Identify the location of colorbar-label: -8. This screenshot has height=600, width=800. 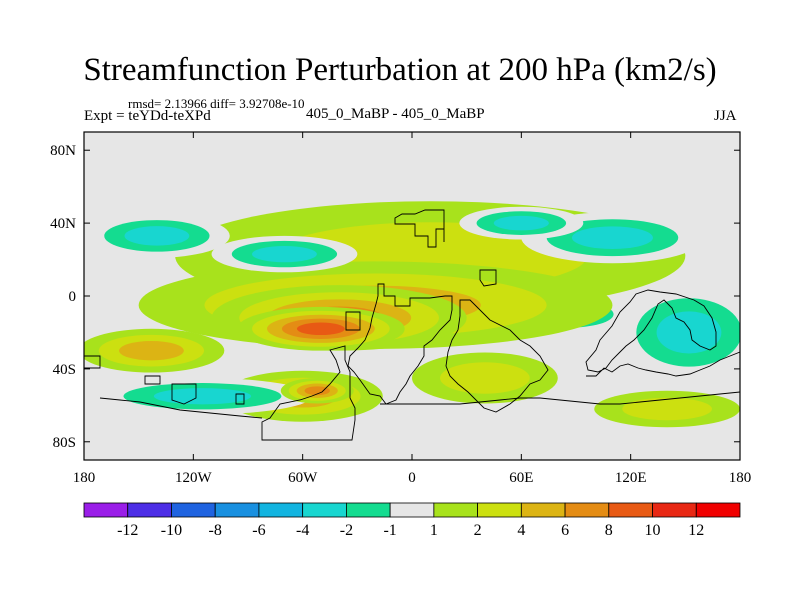
(215, 530).